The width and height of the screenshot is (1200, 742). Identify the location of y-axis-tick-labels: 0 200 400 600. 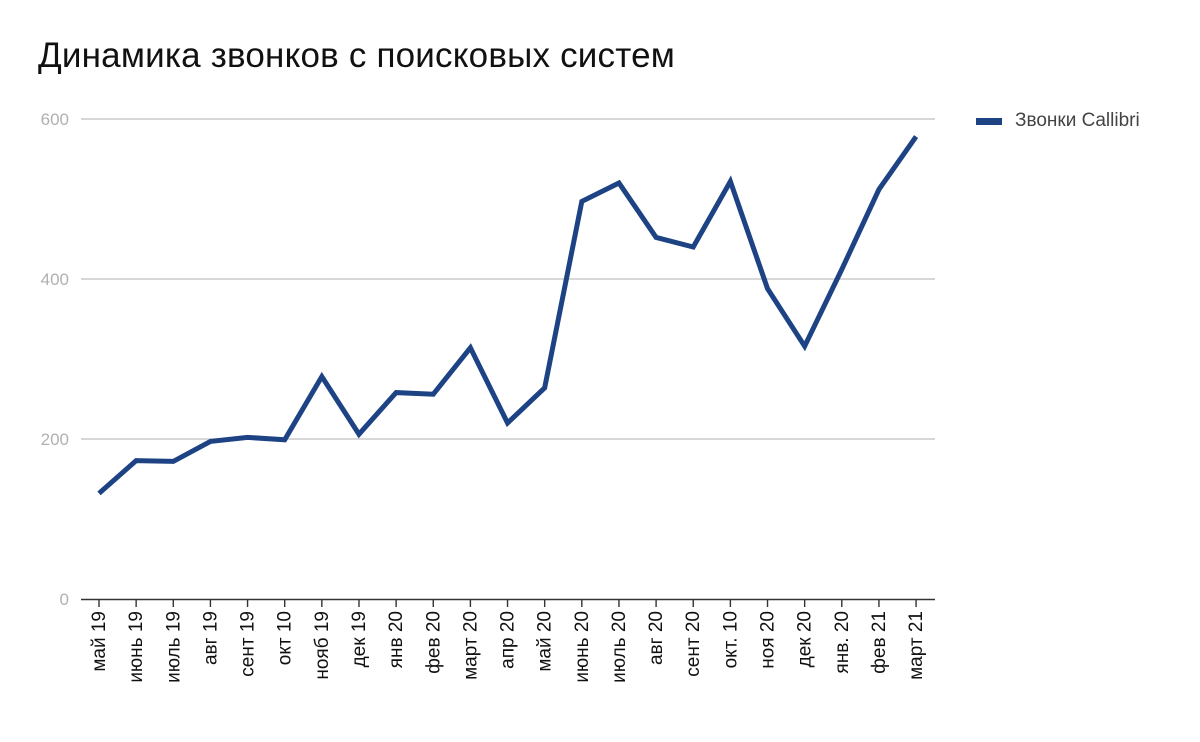
(55, 359).